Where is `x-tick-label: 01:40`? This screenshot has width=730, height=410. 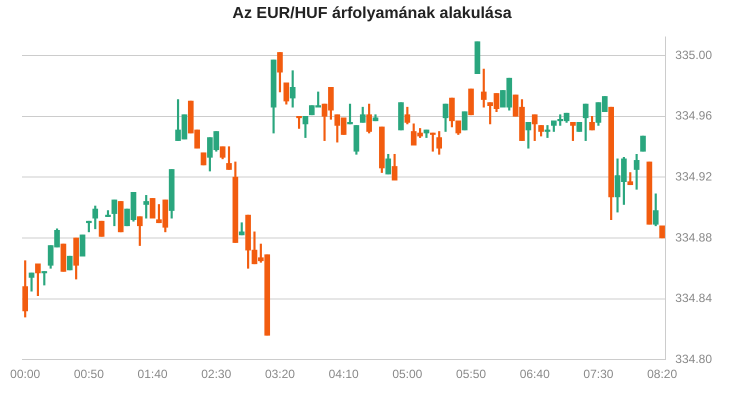
x-tick-label: 01:40 is located at coordinates (153, 374).